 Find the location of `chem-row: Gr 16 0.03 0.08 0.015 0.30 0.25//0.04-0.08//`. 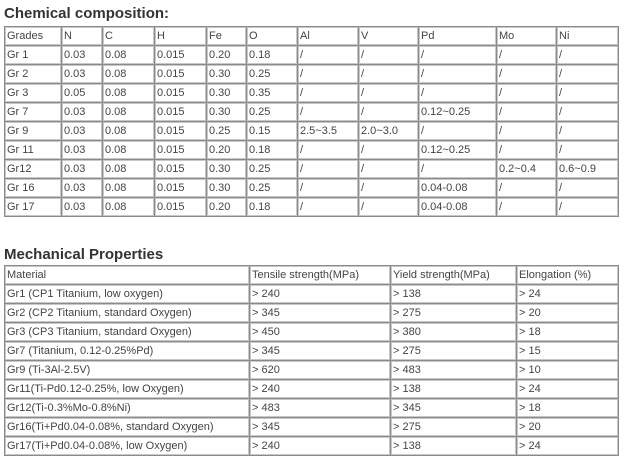

chem-row: Gr 16 0.03 0.08 0.015 0.30 0.25//0.04-0.08// is located at coordinates (312, 188).